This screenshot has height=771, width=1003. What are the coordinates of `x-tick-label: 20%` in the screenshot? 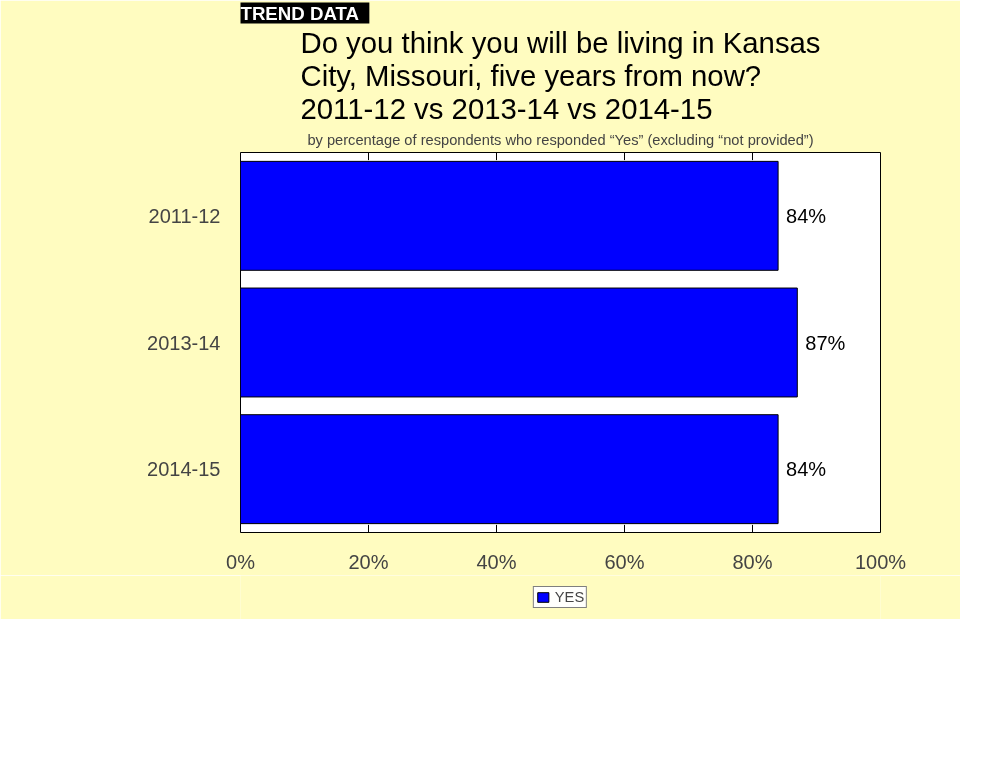 It's located at (368, 561).